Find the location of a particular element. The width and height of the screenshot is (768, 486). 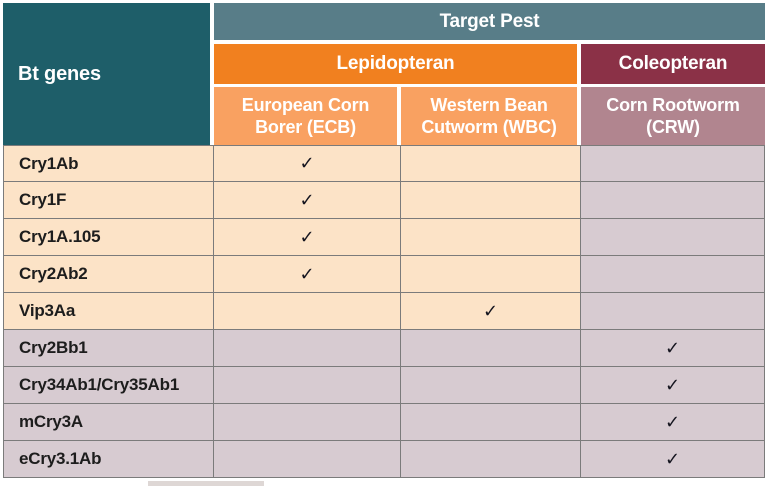

check-cell-cry34ab1-ecb is located at coordinates (307, 385).